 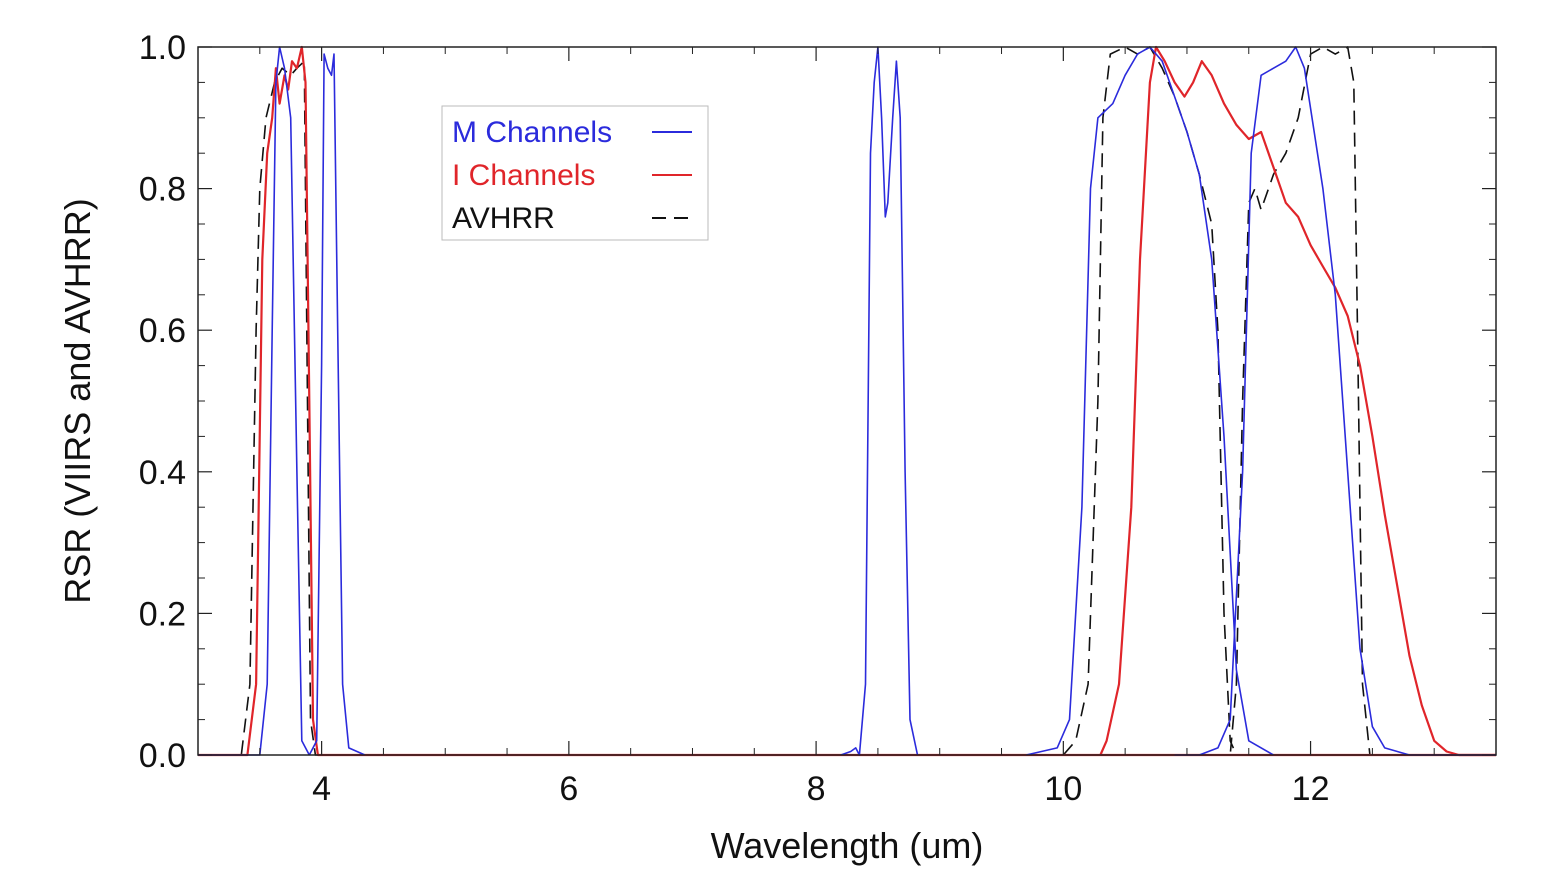 I want to click on legend: M Channels I Channels AVHRR, so click(x=575, y=173).